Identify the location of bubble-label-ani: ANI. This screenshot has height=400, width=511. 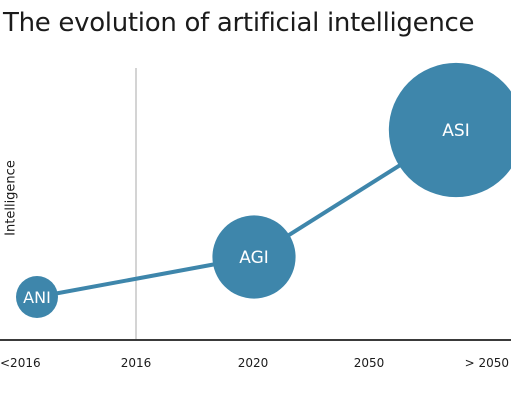
(37, 297).